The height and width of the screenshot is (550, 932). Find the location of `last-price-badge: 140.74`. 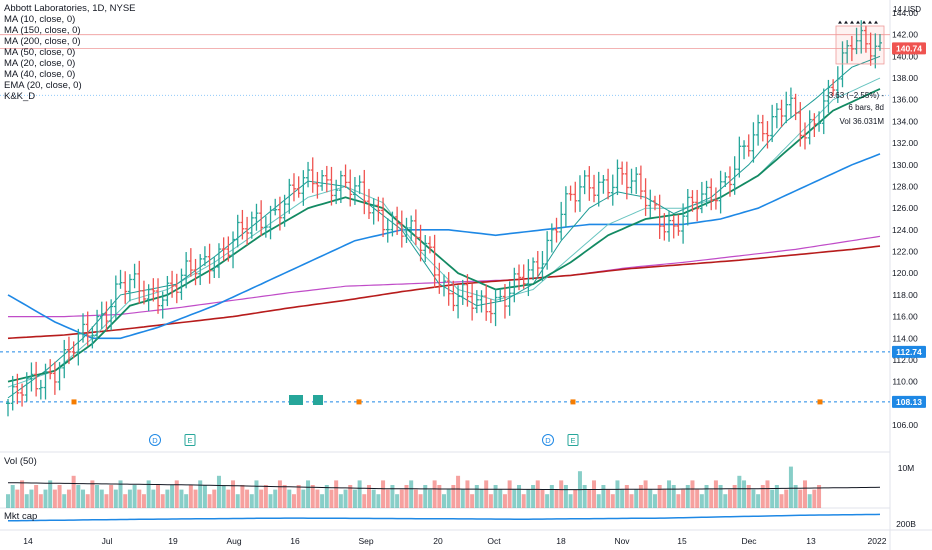

last-price-badge: 140.74 is located at coordinates (909, 48).